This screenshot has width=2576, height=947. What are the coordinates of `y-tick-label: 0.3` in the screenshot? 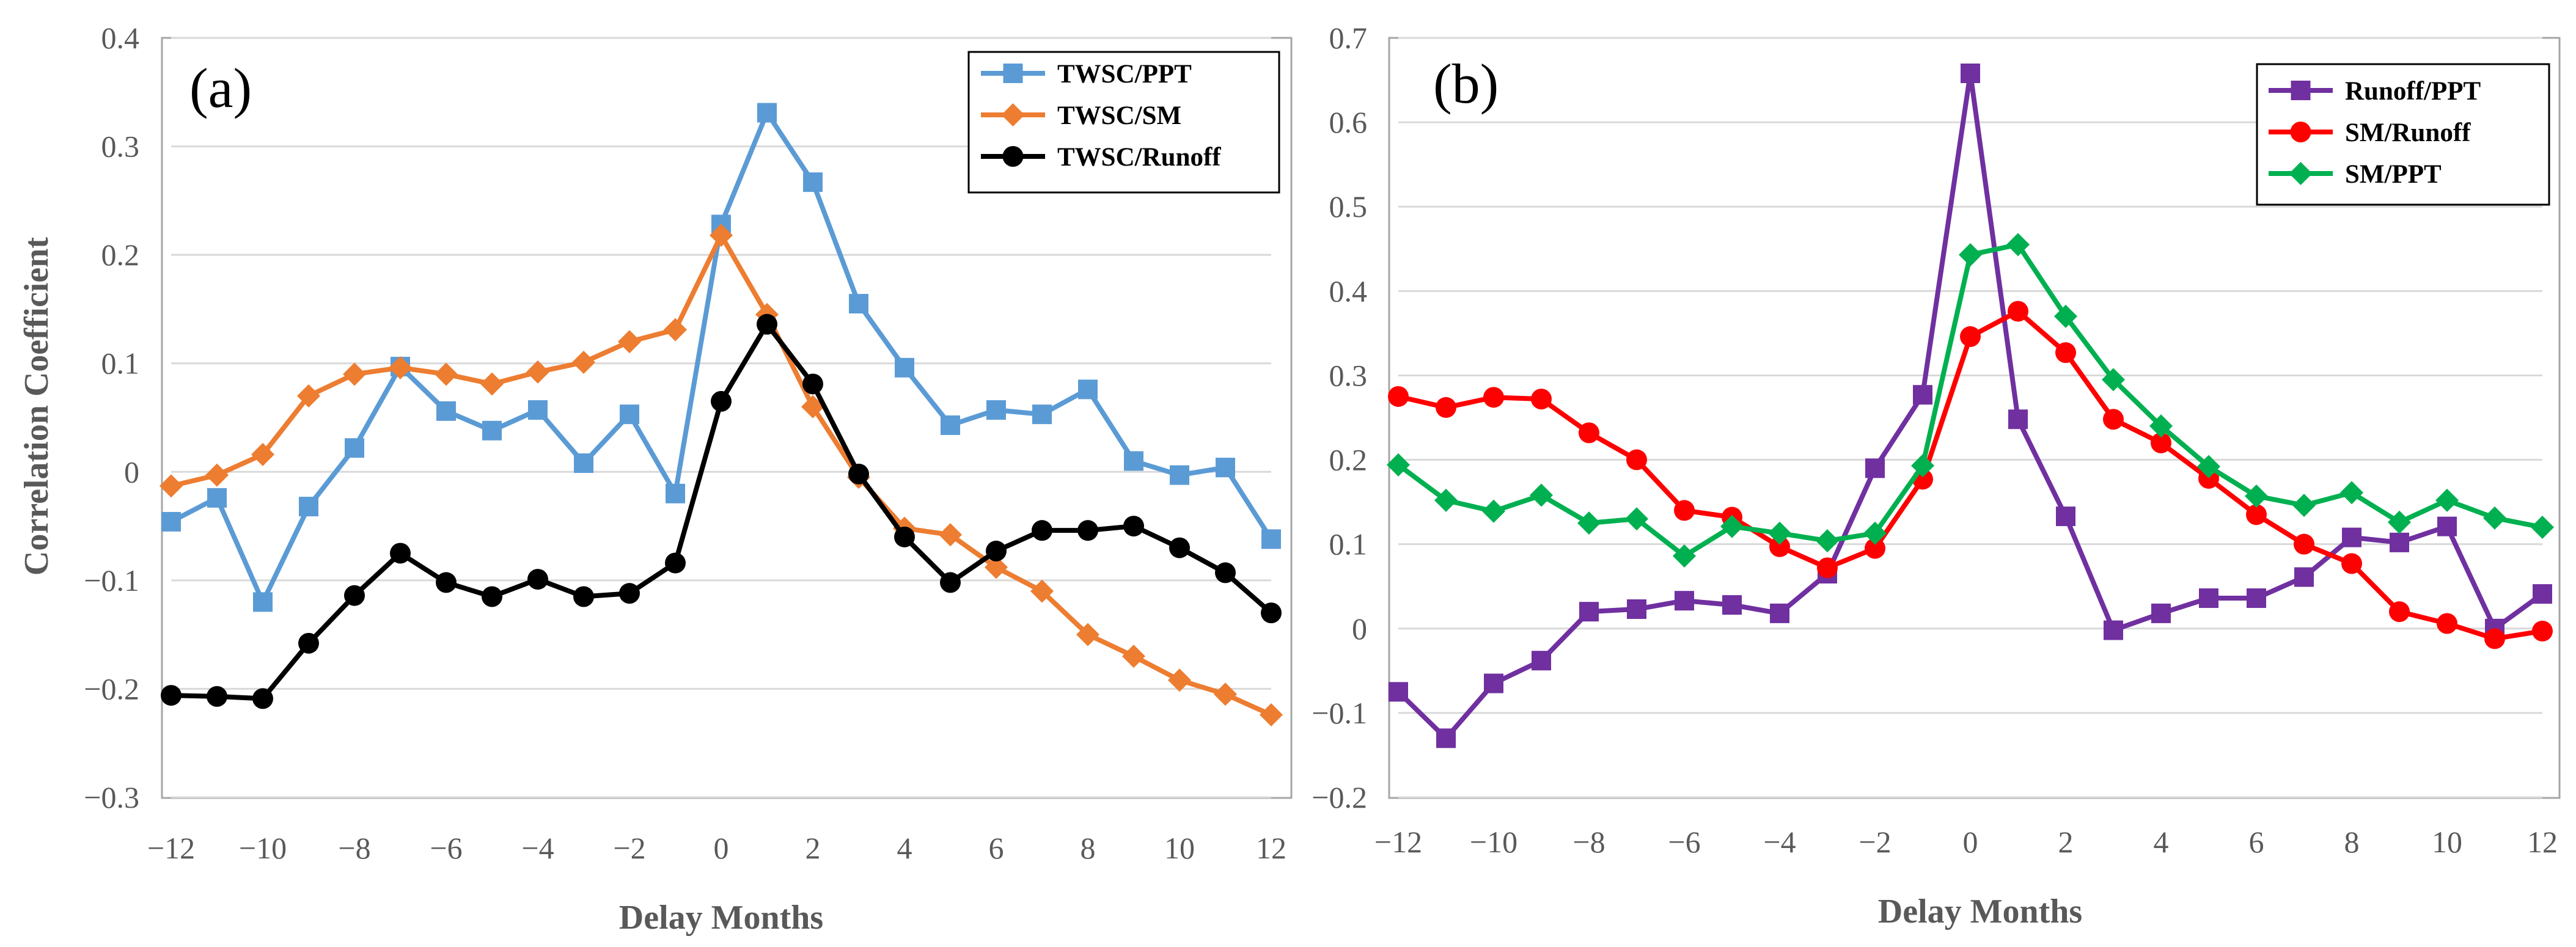 It's located at (120, 147).